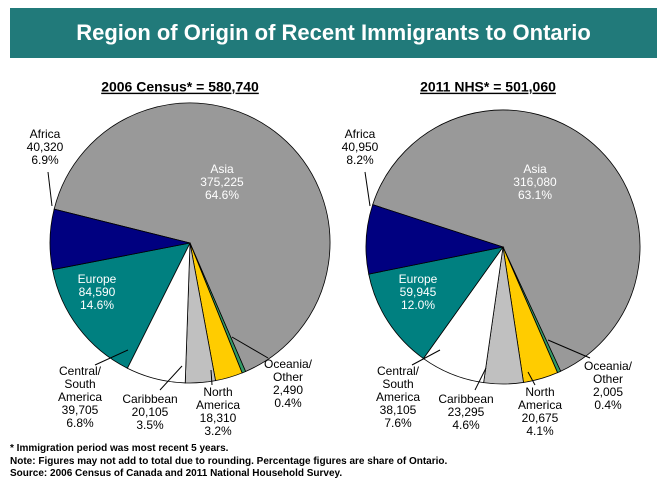  I want to click on value-label: 316,080, so click(535, 182).